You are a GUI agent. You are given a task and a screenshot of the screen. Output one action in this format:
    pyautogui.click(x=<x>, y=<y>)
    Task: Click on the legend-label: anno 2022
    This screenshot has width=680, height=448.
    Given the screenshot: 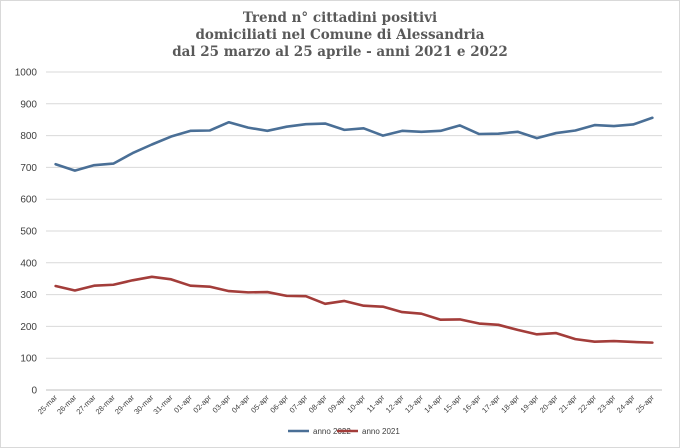 What is the action you would take?
    pyautogui.click(x=332, y=431)
    